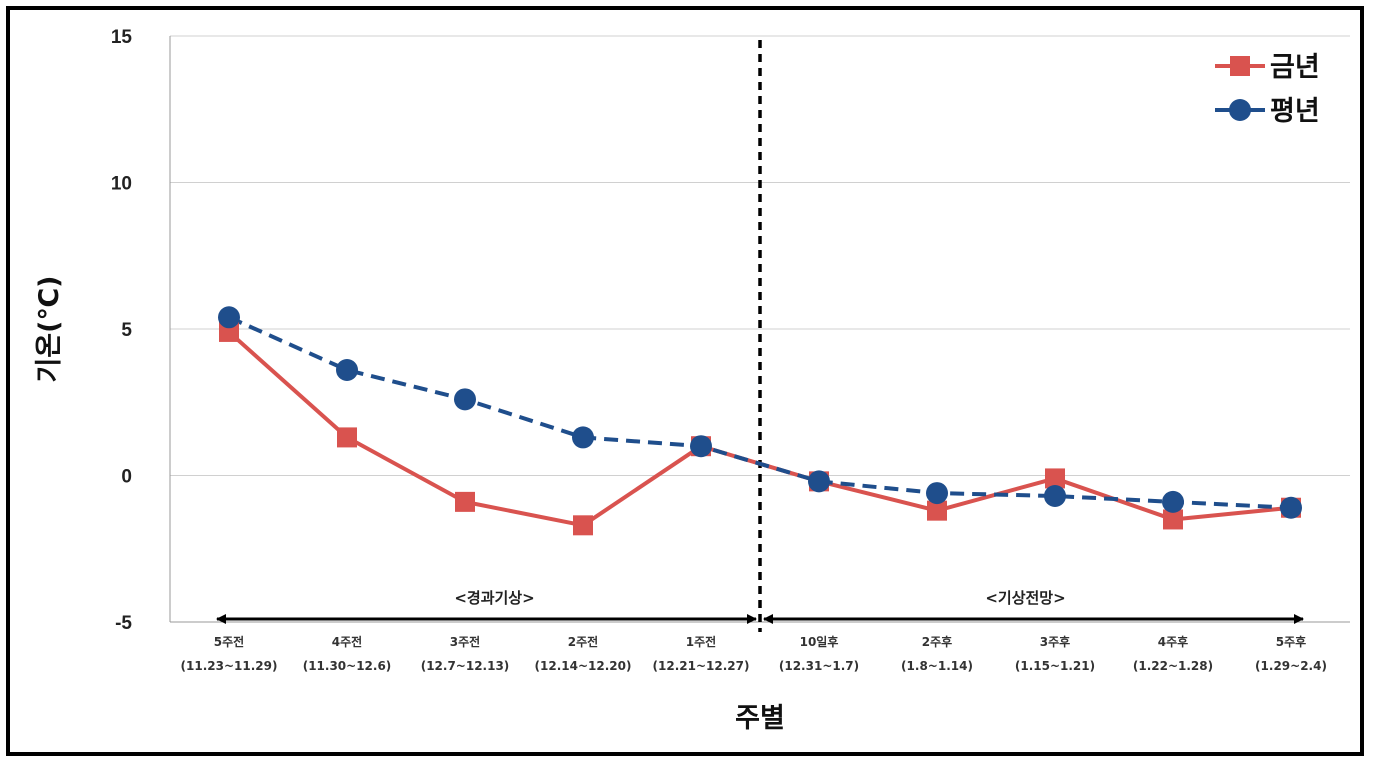 Image resolution: width=1375 pixels, height=762 pixels. I want to click on future-period-label: <기상전망>, so click(1025, 598).